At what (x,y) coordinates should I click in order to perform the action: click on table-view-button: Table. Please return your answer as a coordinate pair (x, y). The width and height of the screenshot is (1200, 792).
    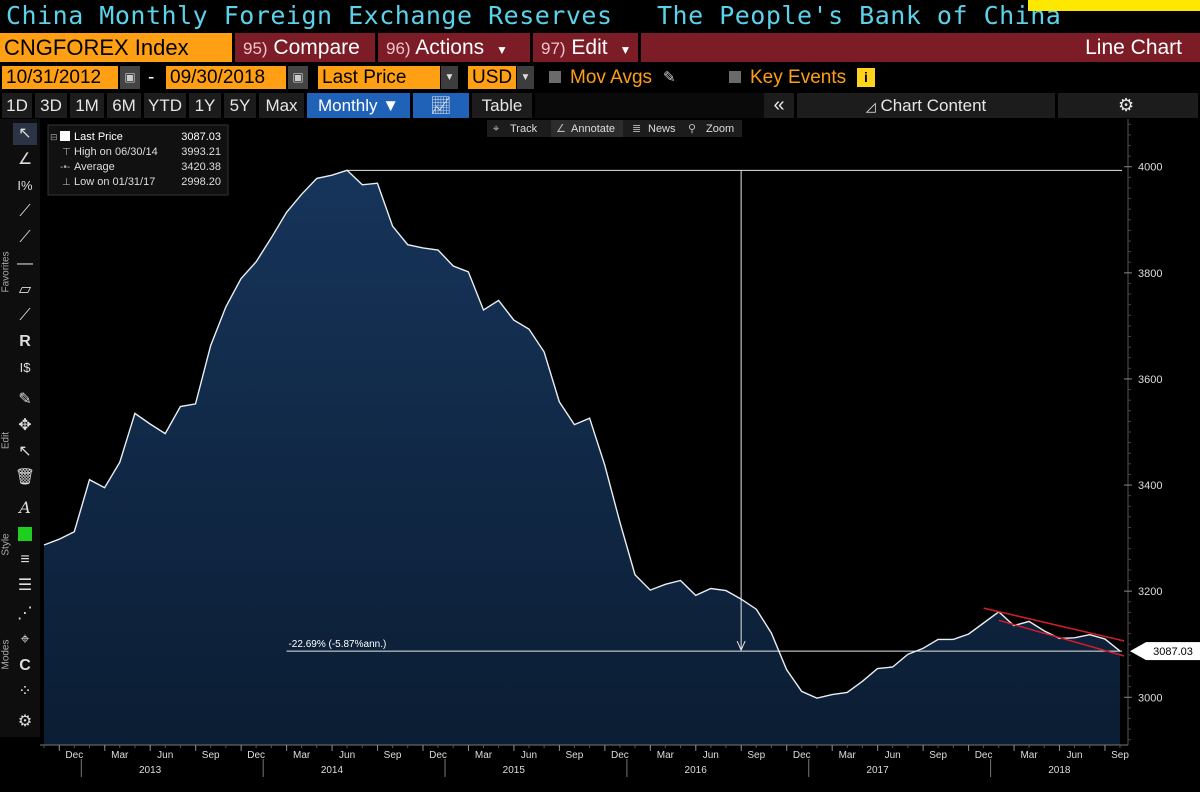
    Looking at the image, I should click on (502, 105).